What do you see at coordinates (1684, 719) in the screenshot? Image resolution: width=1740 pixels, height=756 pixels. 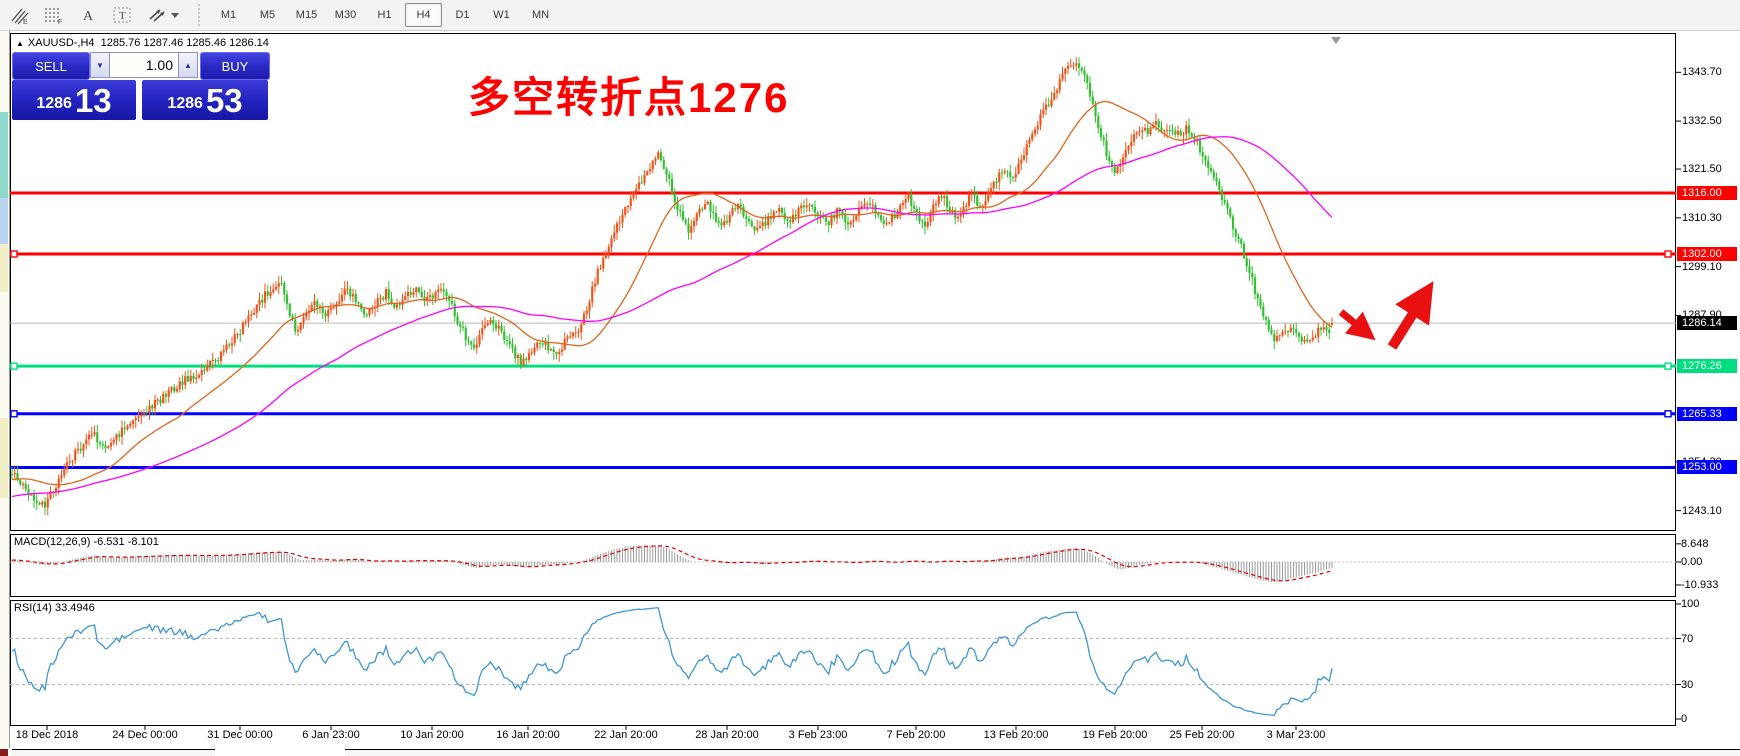 I see `rsi-scale-label: 0` at bounding box center [1684, 719].